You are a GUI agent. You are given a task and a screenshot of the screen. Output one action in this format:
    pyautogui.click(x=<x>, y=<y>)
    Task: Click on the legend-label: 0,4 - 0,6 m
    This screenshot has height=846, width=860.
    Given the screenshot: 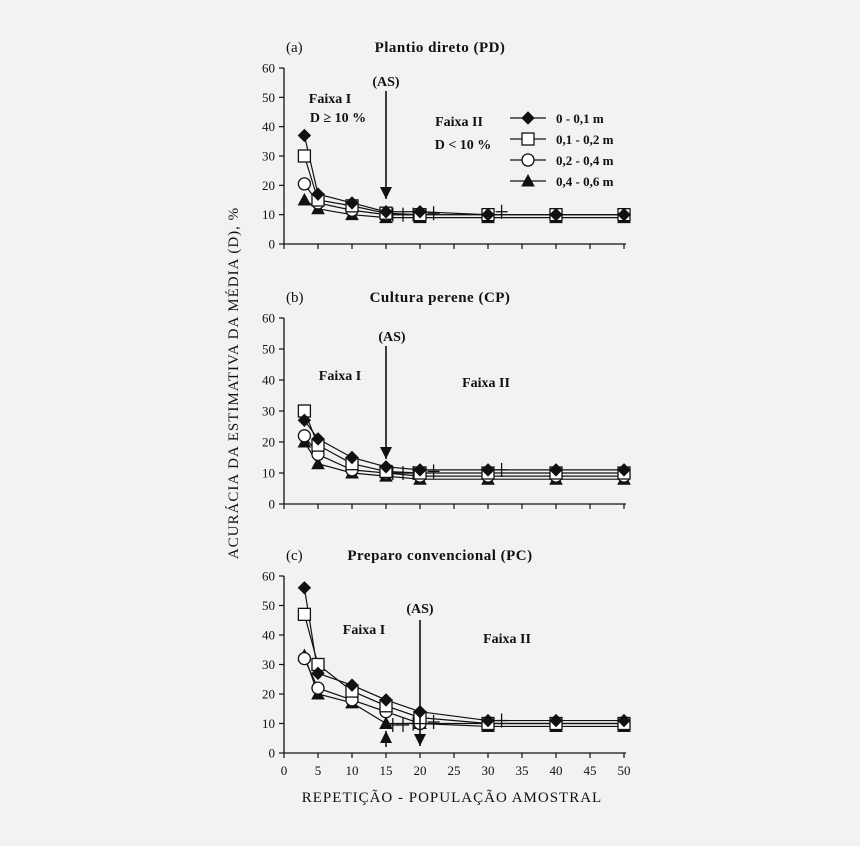 What is the action you would take?
    pyautogui.click(x=585, y=181)
    